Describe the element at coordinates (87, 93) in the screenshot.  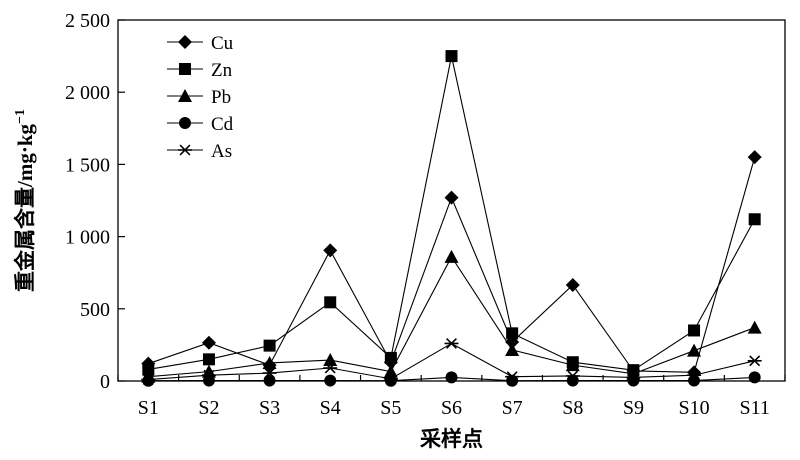
I see `y-tick-label: 2 000` at that location.